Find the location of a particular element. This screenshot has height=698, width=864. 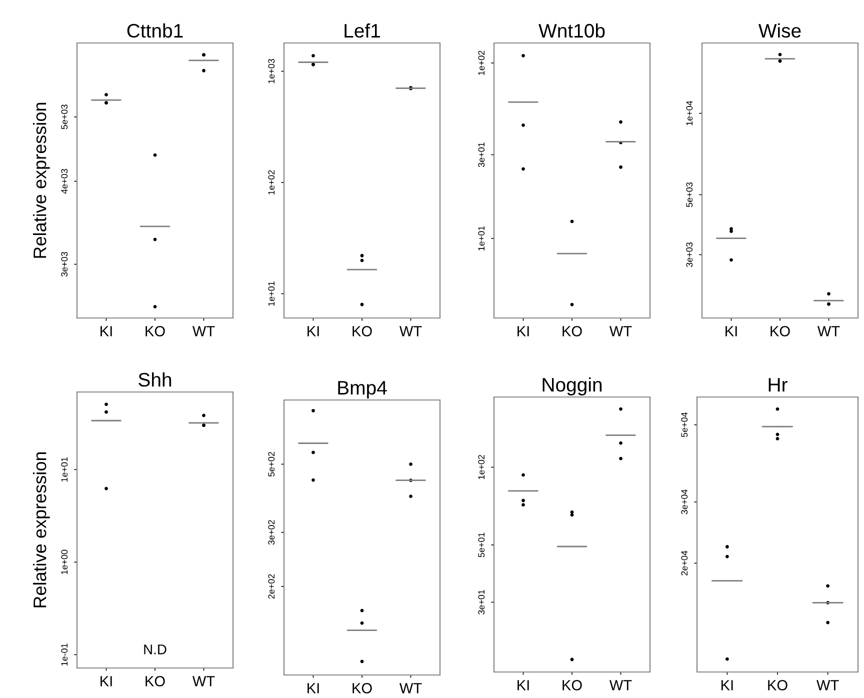

y-tick-label: 1e-01 is located at coordinates (64, 655).